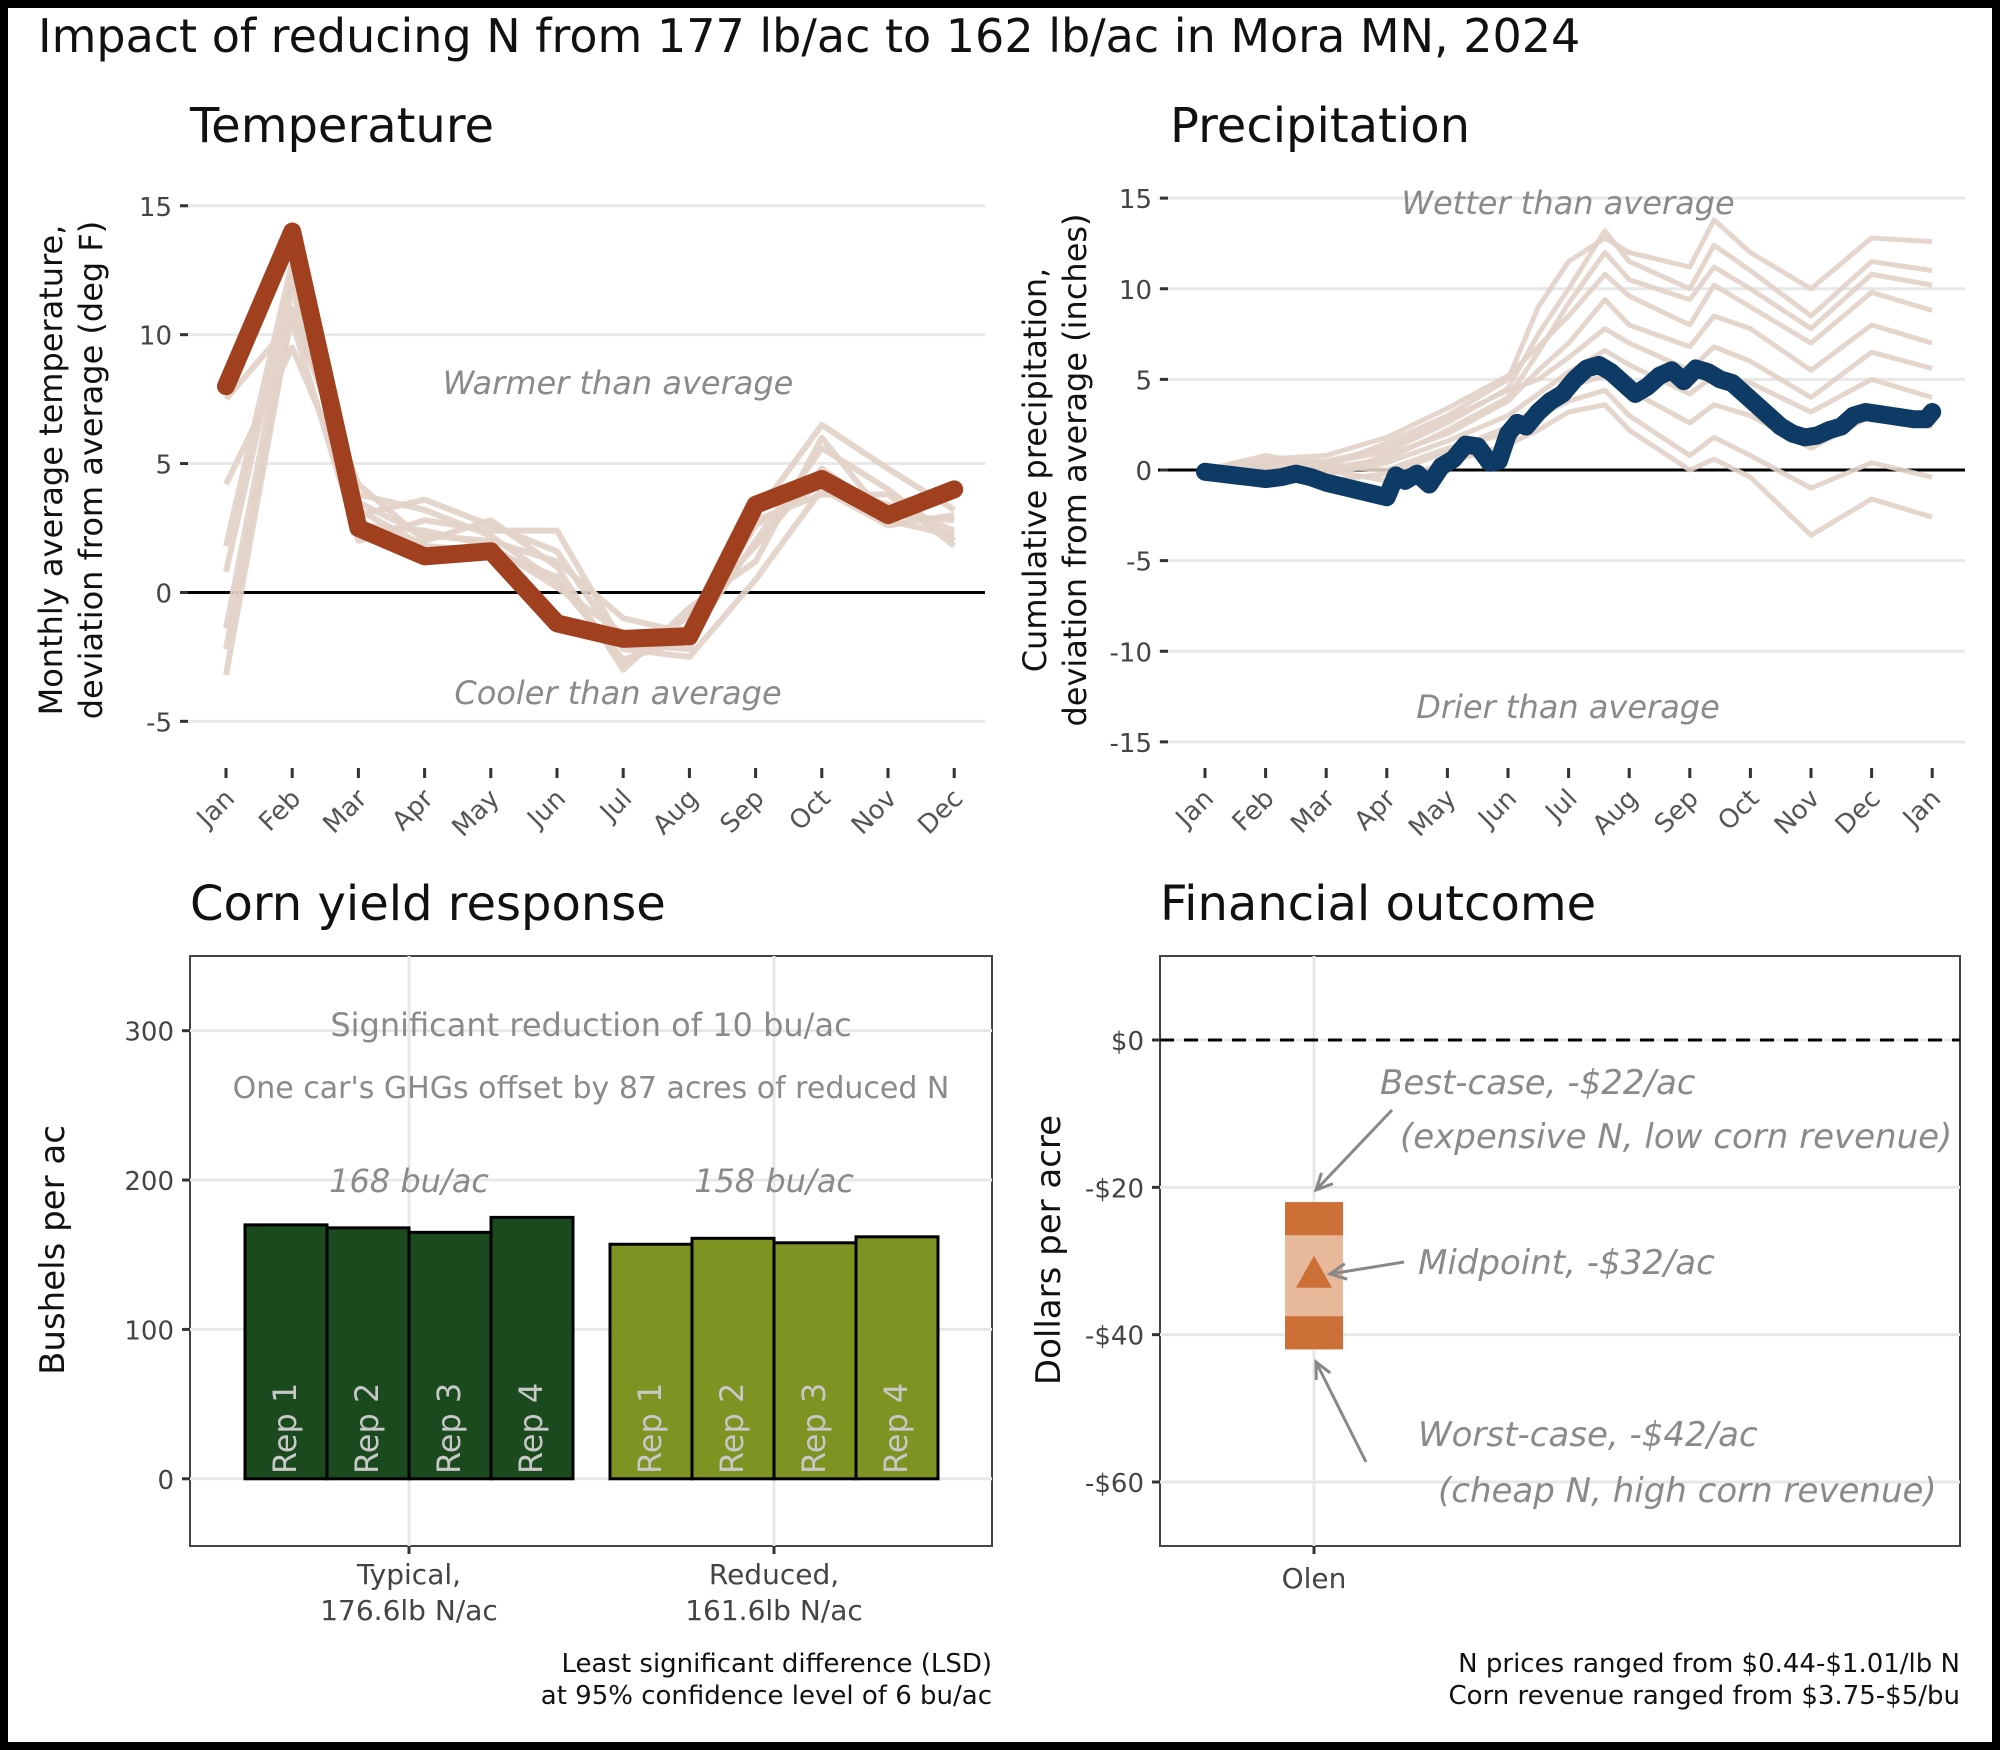 This screenshot has width=2000, height=1750. What do you see at coordinates (163, 466) in the screenshot?
I see `temperature-ytick-label: 5` at bounding box center [163, 466].